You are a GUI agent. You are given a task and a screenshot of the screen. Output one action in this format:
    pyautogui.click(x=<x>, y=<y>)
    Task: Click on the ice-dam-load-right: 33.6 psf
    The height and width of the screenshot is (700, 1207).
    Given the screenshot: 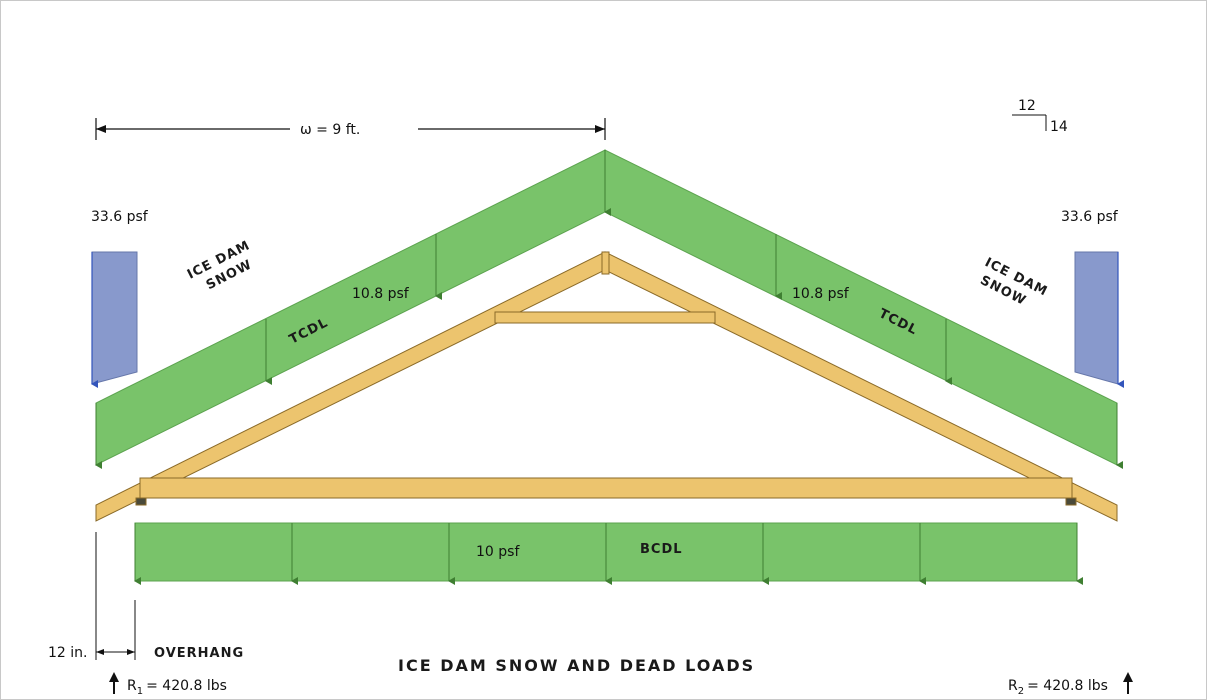 What is the action you would take?
    pyautogui.click(x=1090, y=217)
    